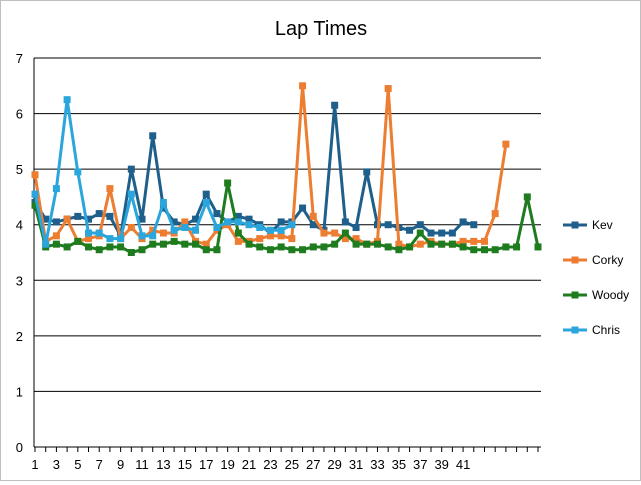  I want to click on x-tick-label: 37, so click(420, 464).